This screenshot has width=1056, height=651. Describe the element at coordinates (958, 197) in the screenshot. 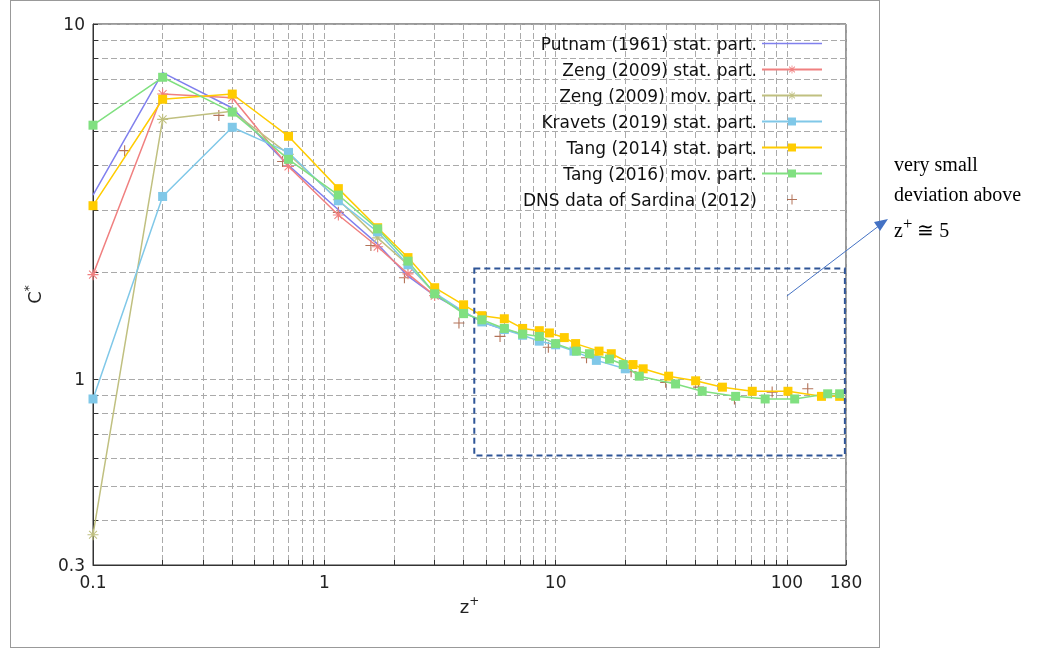

I see `text: very small deviation above z$^{+}$ ≅ 5` at that location.